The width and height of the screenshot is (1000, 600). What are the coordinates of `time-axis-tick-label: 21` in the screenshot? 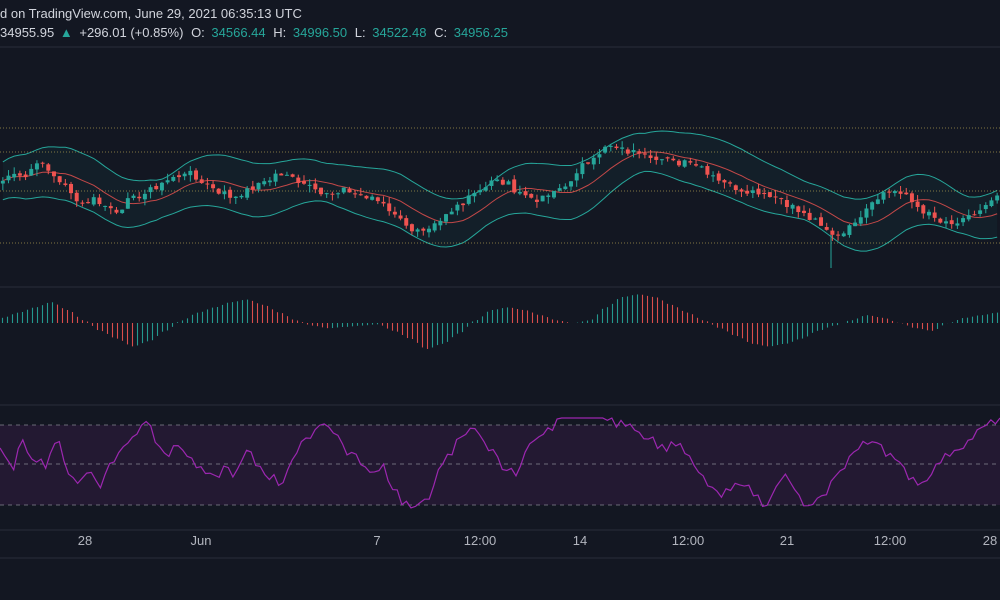 It's located at (787, 540).